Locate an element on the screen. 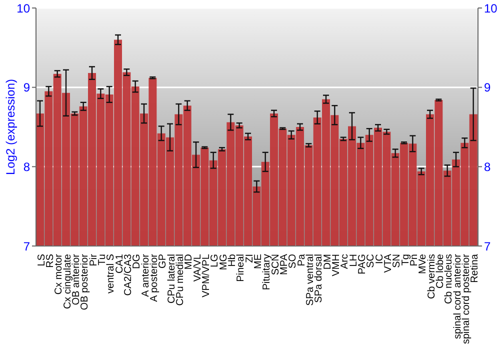 The width and height of the screenshot is (500, 350). x-tick-label: SPa ventral is located at coordinates (310, 280).